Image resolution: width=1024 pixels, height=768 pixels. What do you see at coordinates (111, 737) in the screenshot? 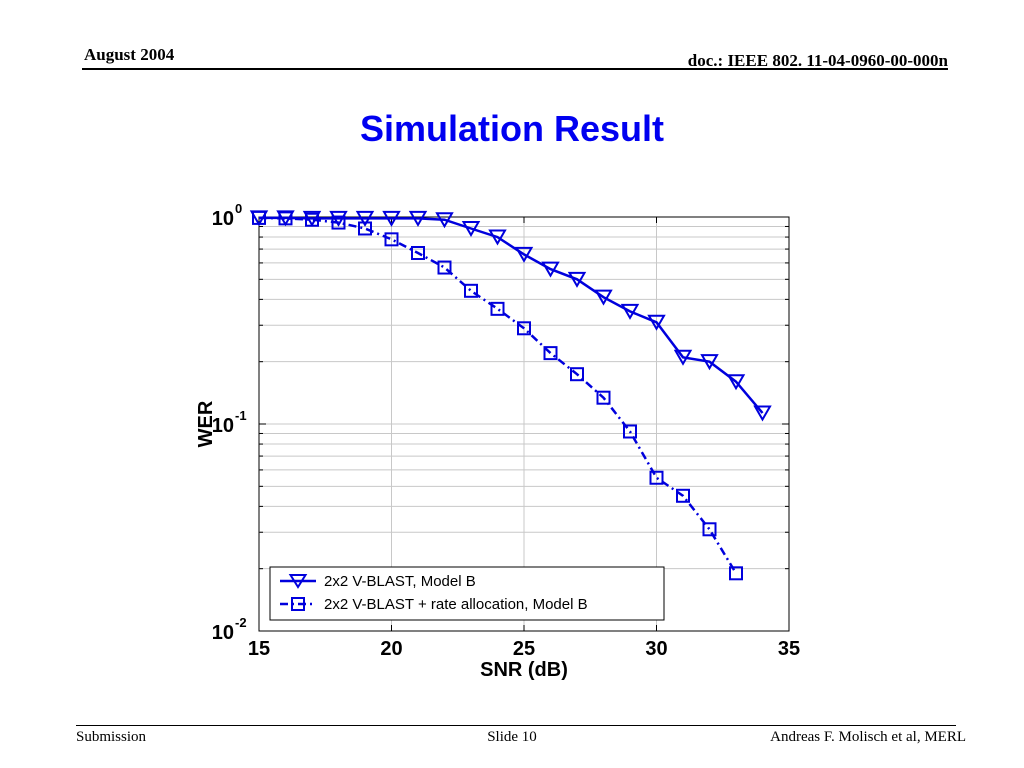
I see `footer-submission: Submission` at bounding box center [111, 737].